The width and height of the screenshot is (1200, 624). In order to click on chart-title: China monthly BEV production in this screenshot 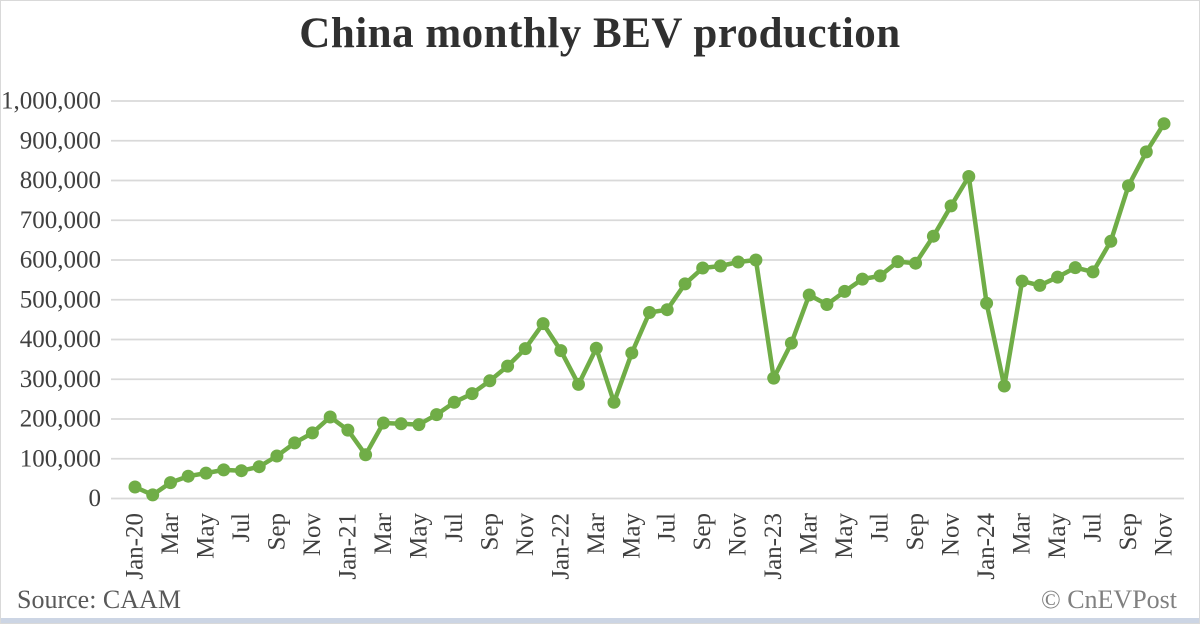, I will do `click(600, 33)`.